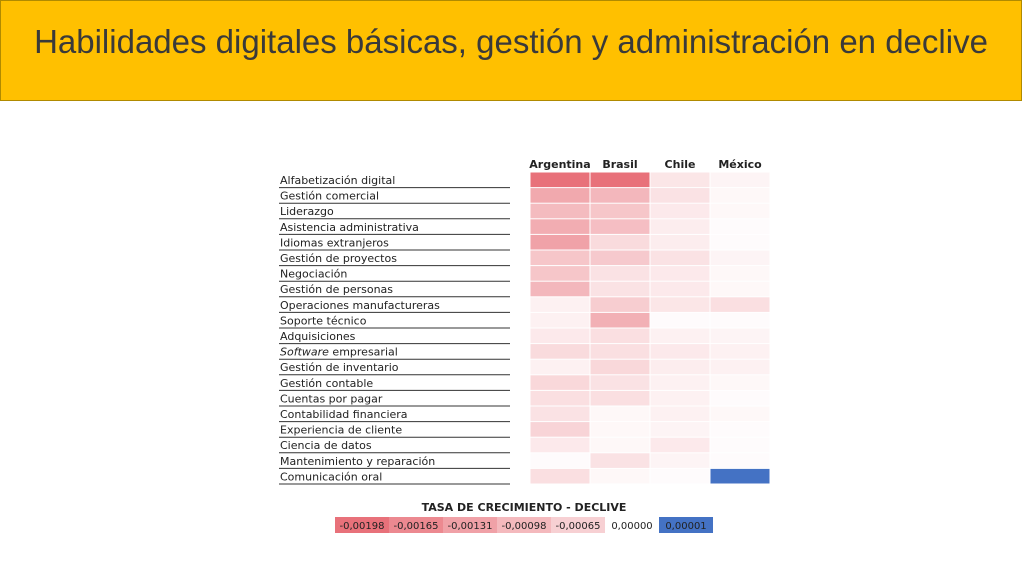 This screenshot has width=1024, height=576. Describe the element at coordinates (307, 211) in the screenshot. I see `row-label: Liderazgo` at that location.